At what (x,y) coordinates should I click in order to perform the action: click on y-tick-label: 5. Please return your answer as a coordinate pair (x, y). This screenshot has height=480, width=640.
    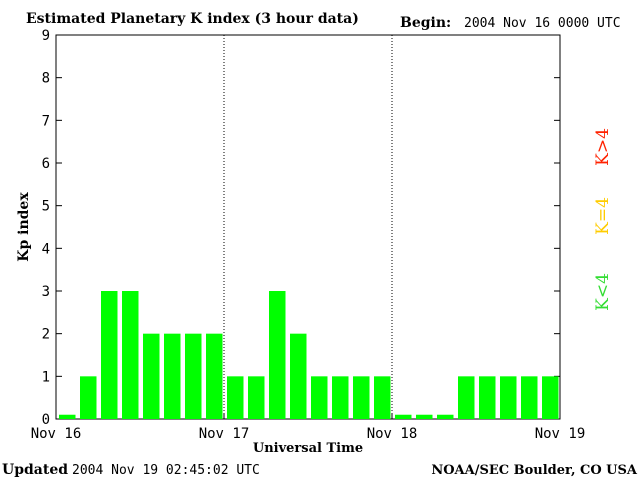
    Looking at the image, I should click on (46, 207).